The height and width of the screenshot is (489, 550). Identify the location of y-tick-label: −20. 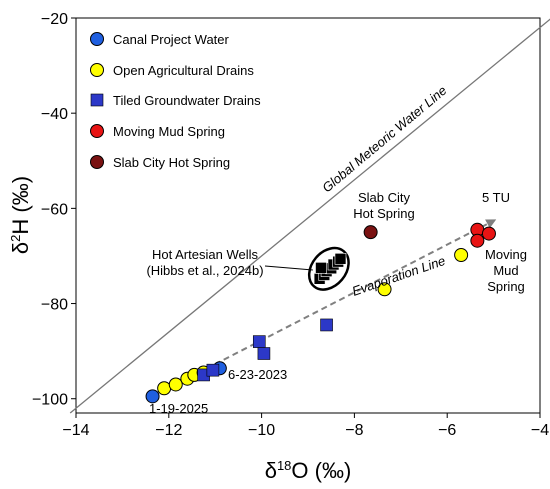
(54, 19).